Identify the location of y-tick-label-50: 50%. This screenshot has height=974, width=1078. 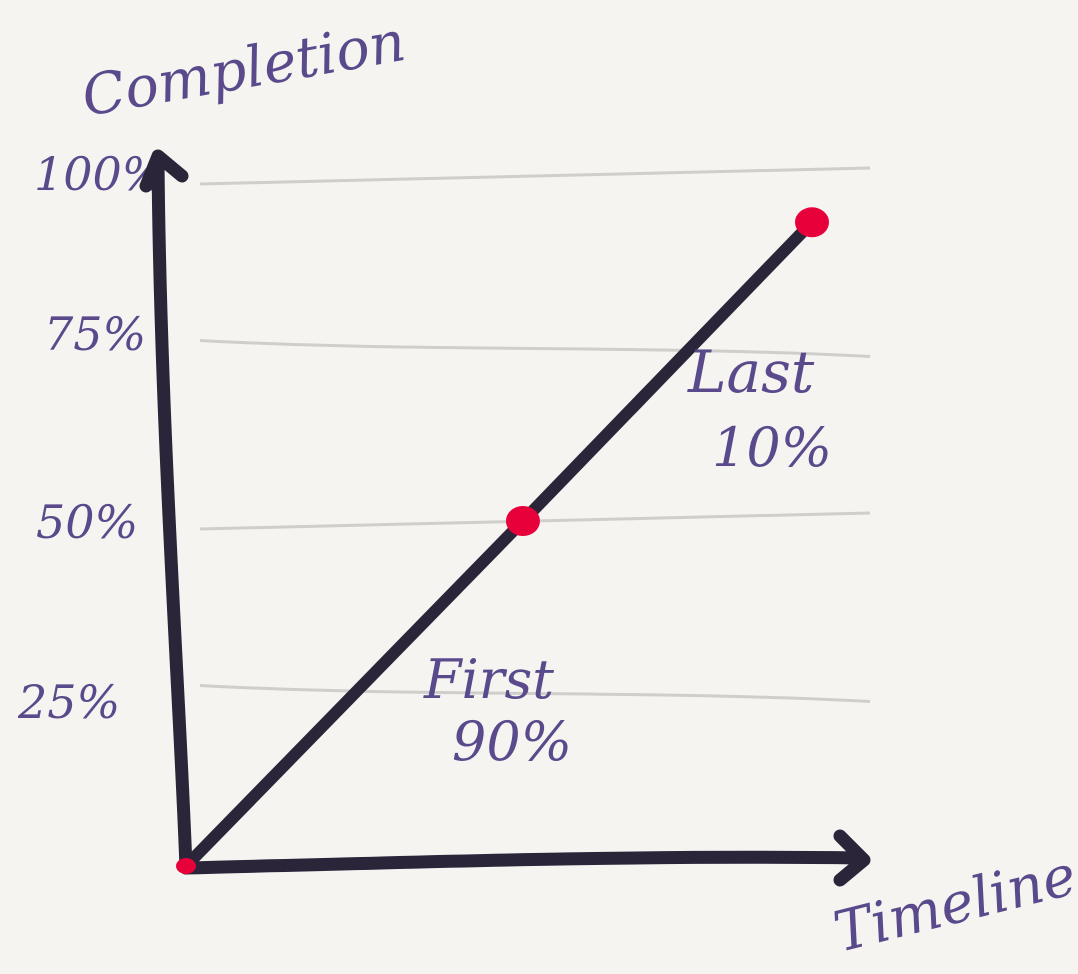
(87, 522).